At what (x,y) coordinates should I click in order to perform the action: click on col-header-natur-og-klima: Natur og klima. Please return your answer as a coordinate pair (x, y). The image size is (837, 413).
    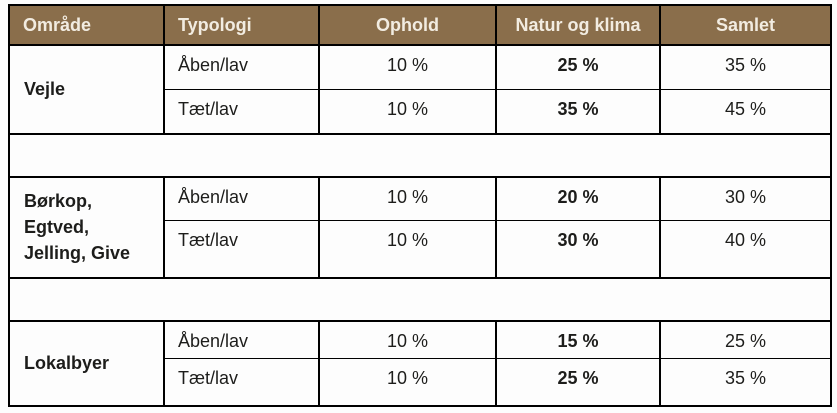
    Looking at the image, I should click on (578, 25).